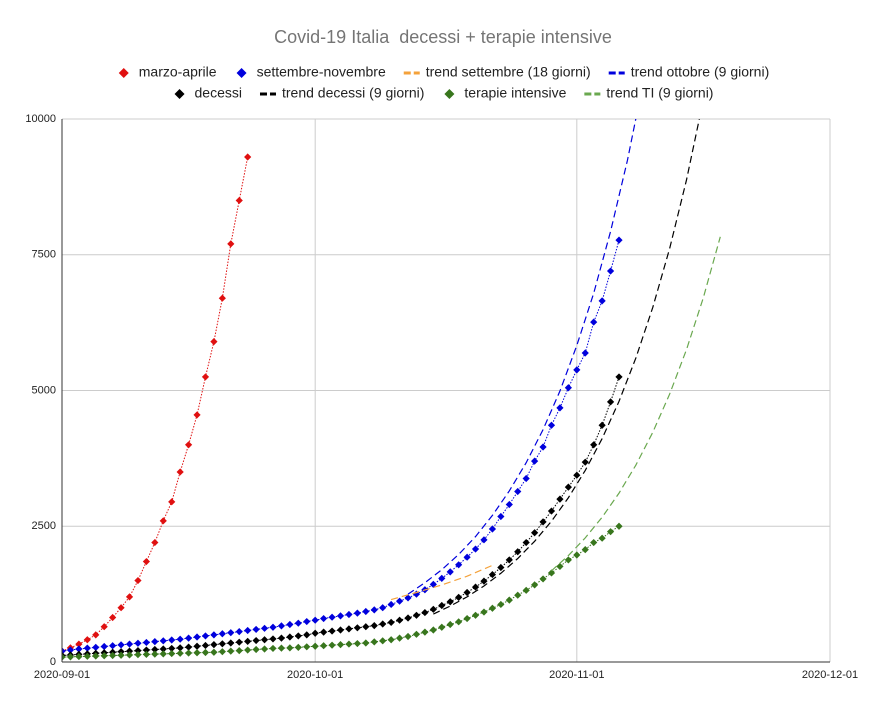 This screenshot has height=720, width=877. I want to click on y-tick-label: 5000, so click(44, 390).